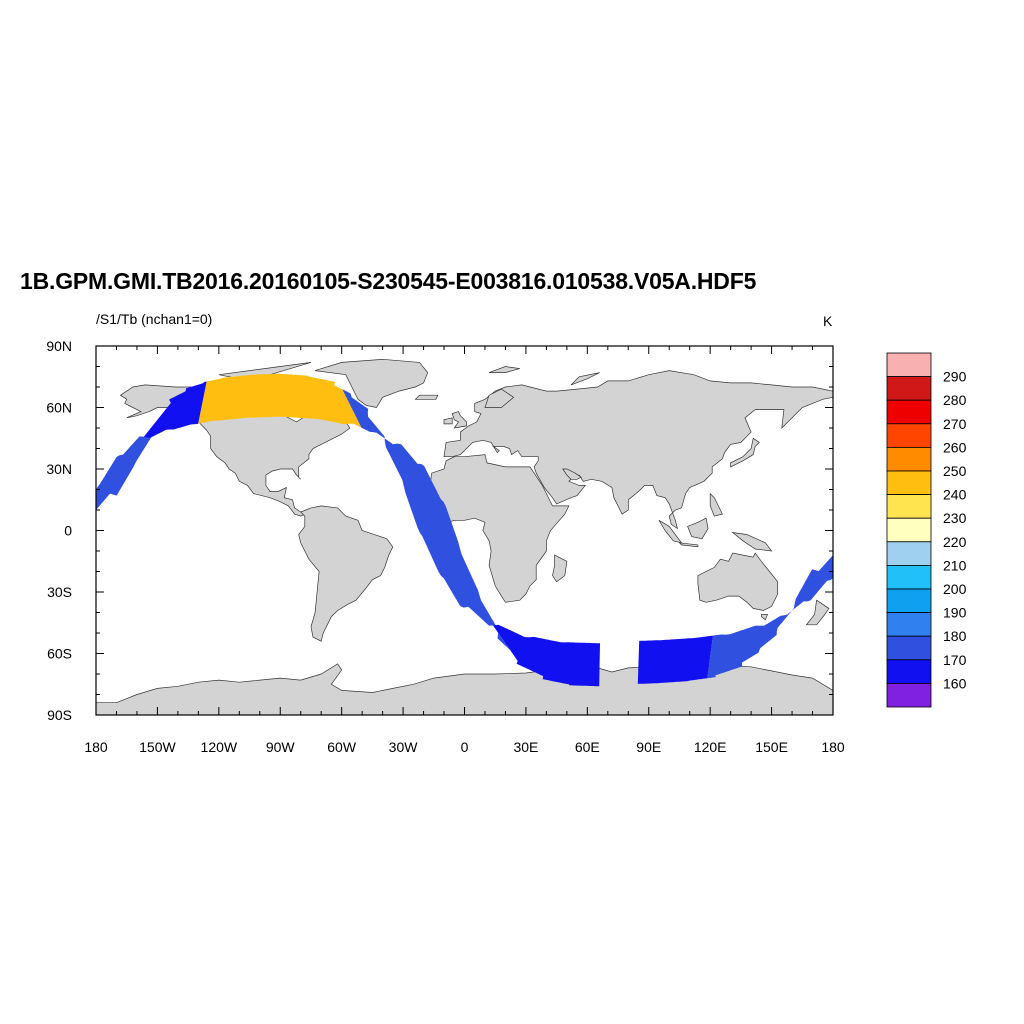 This screenshot has height=1024, width=1024. I want to click on lon-tick-label: 90E, so click(648, 747).